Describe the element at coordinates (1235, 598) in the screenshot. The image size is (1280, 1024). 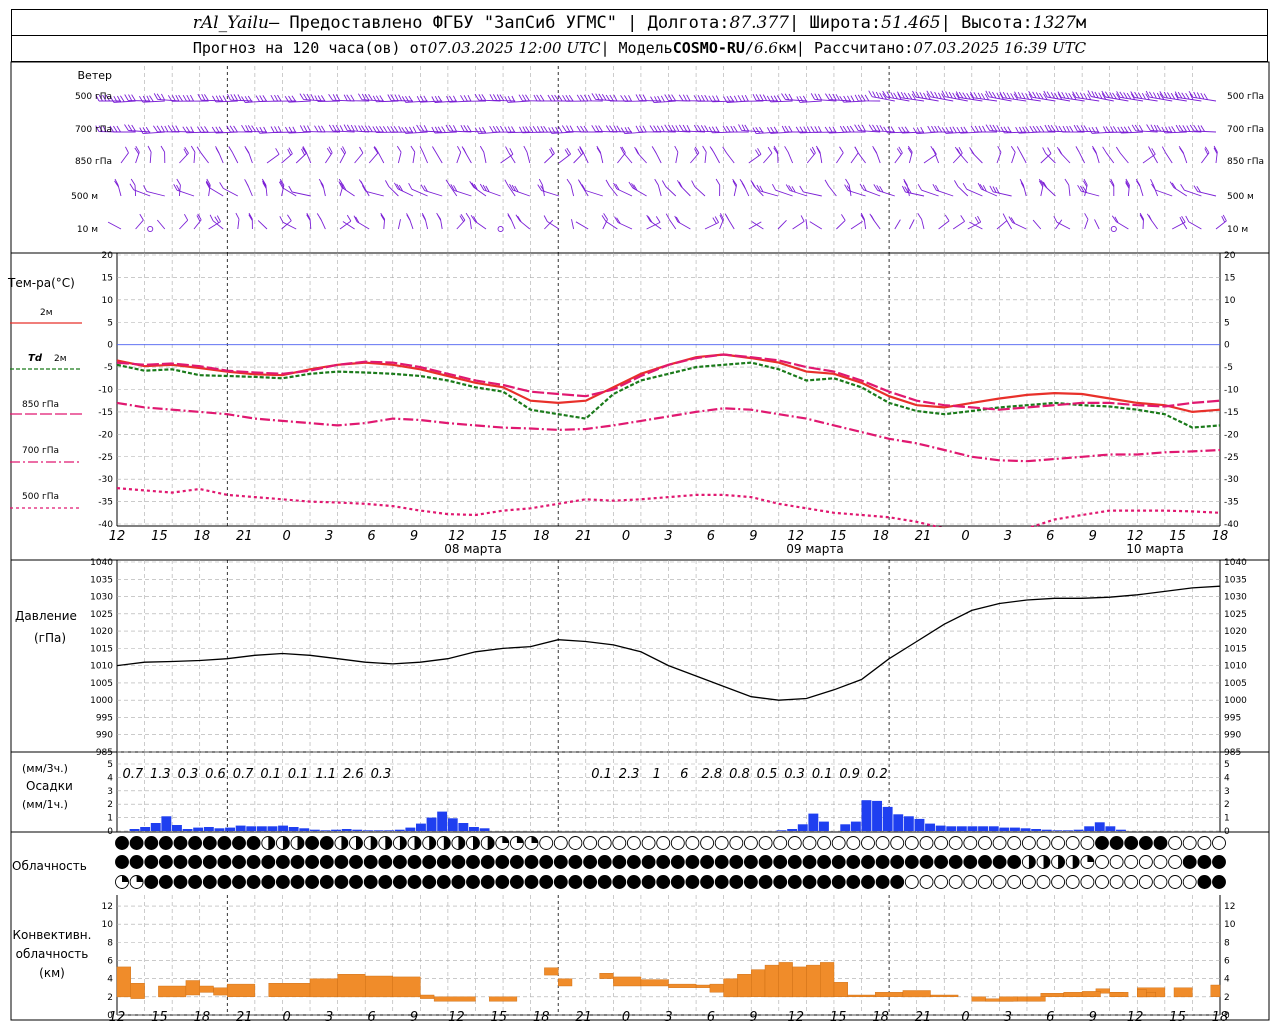
I see `pressure-tick-right: 1030` at that location.